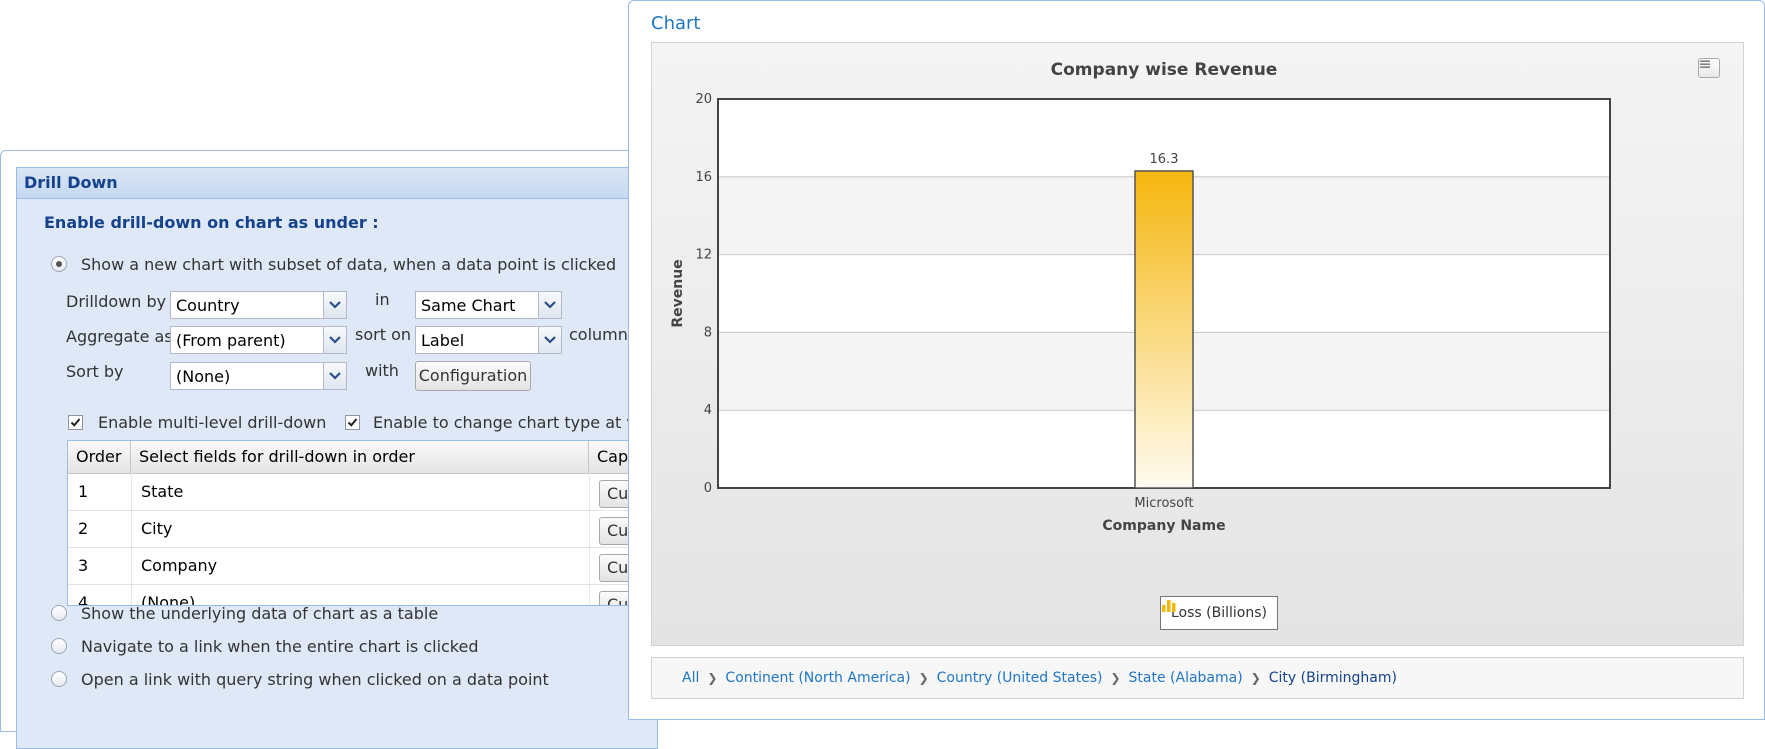  Describe the element at coordinates (83, 565) in the screenshot. I see `row-order: 3` at that location.